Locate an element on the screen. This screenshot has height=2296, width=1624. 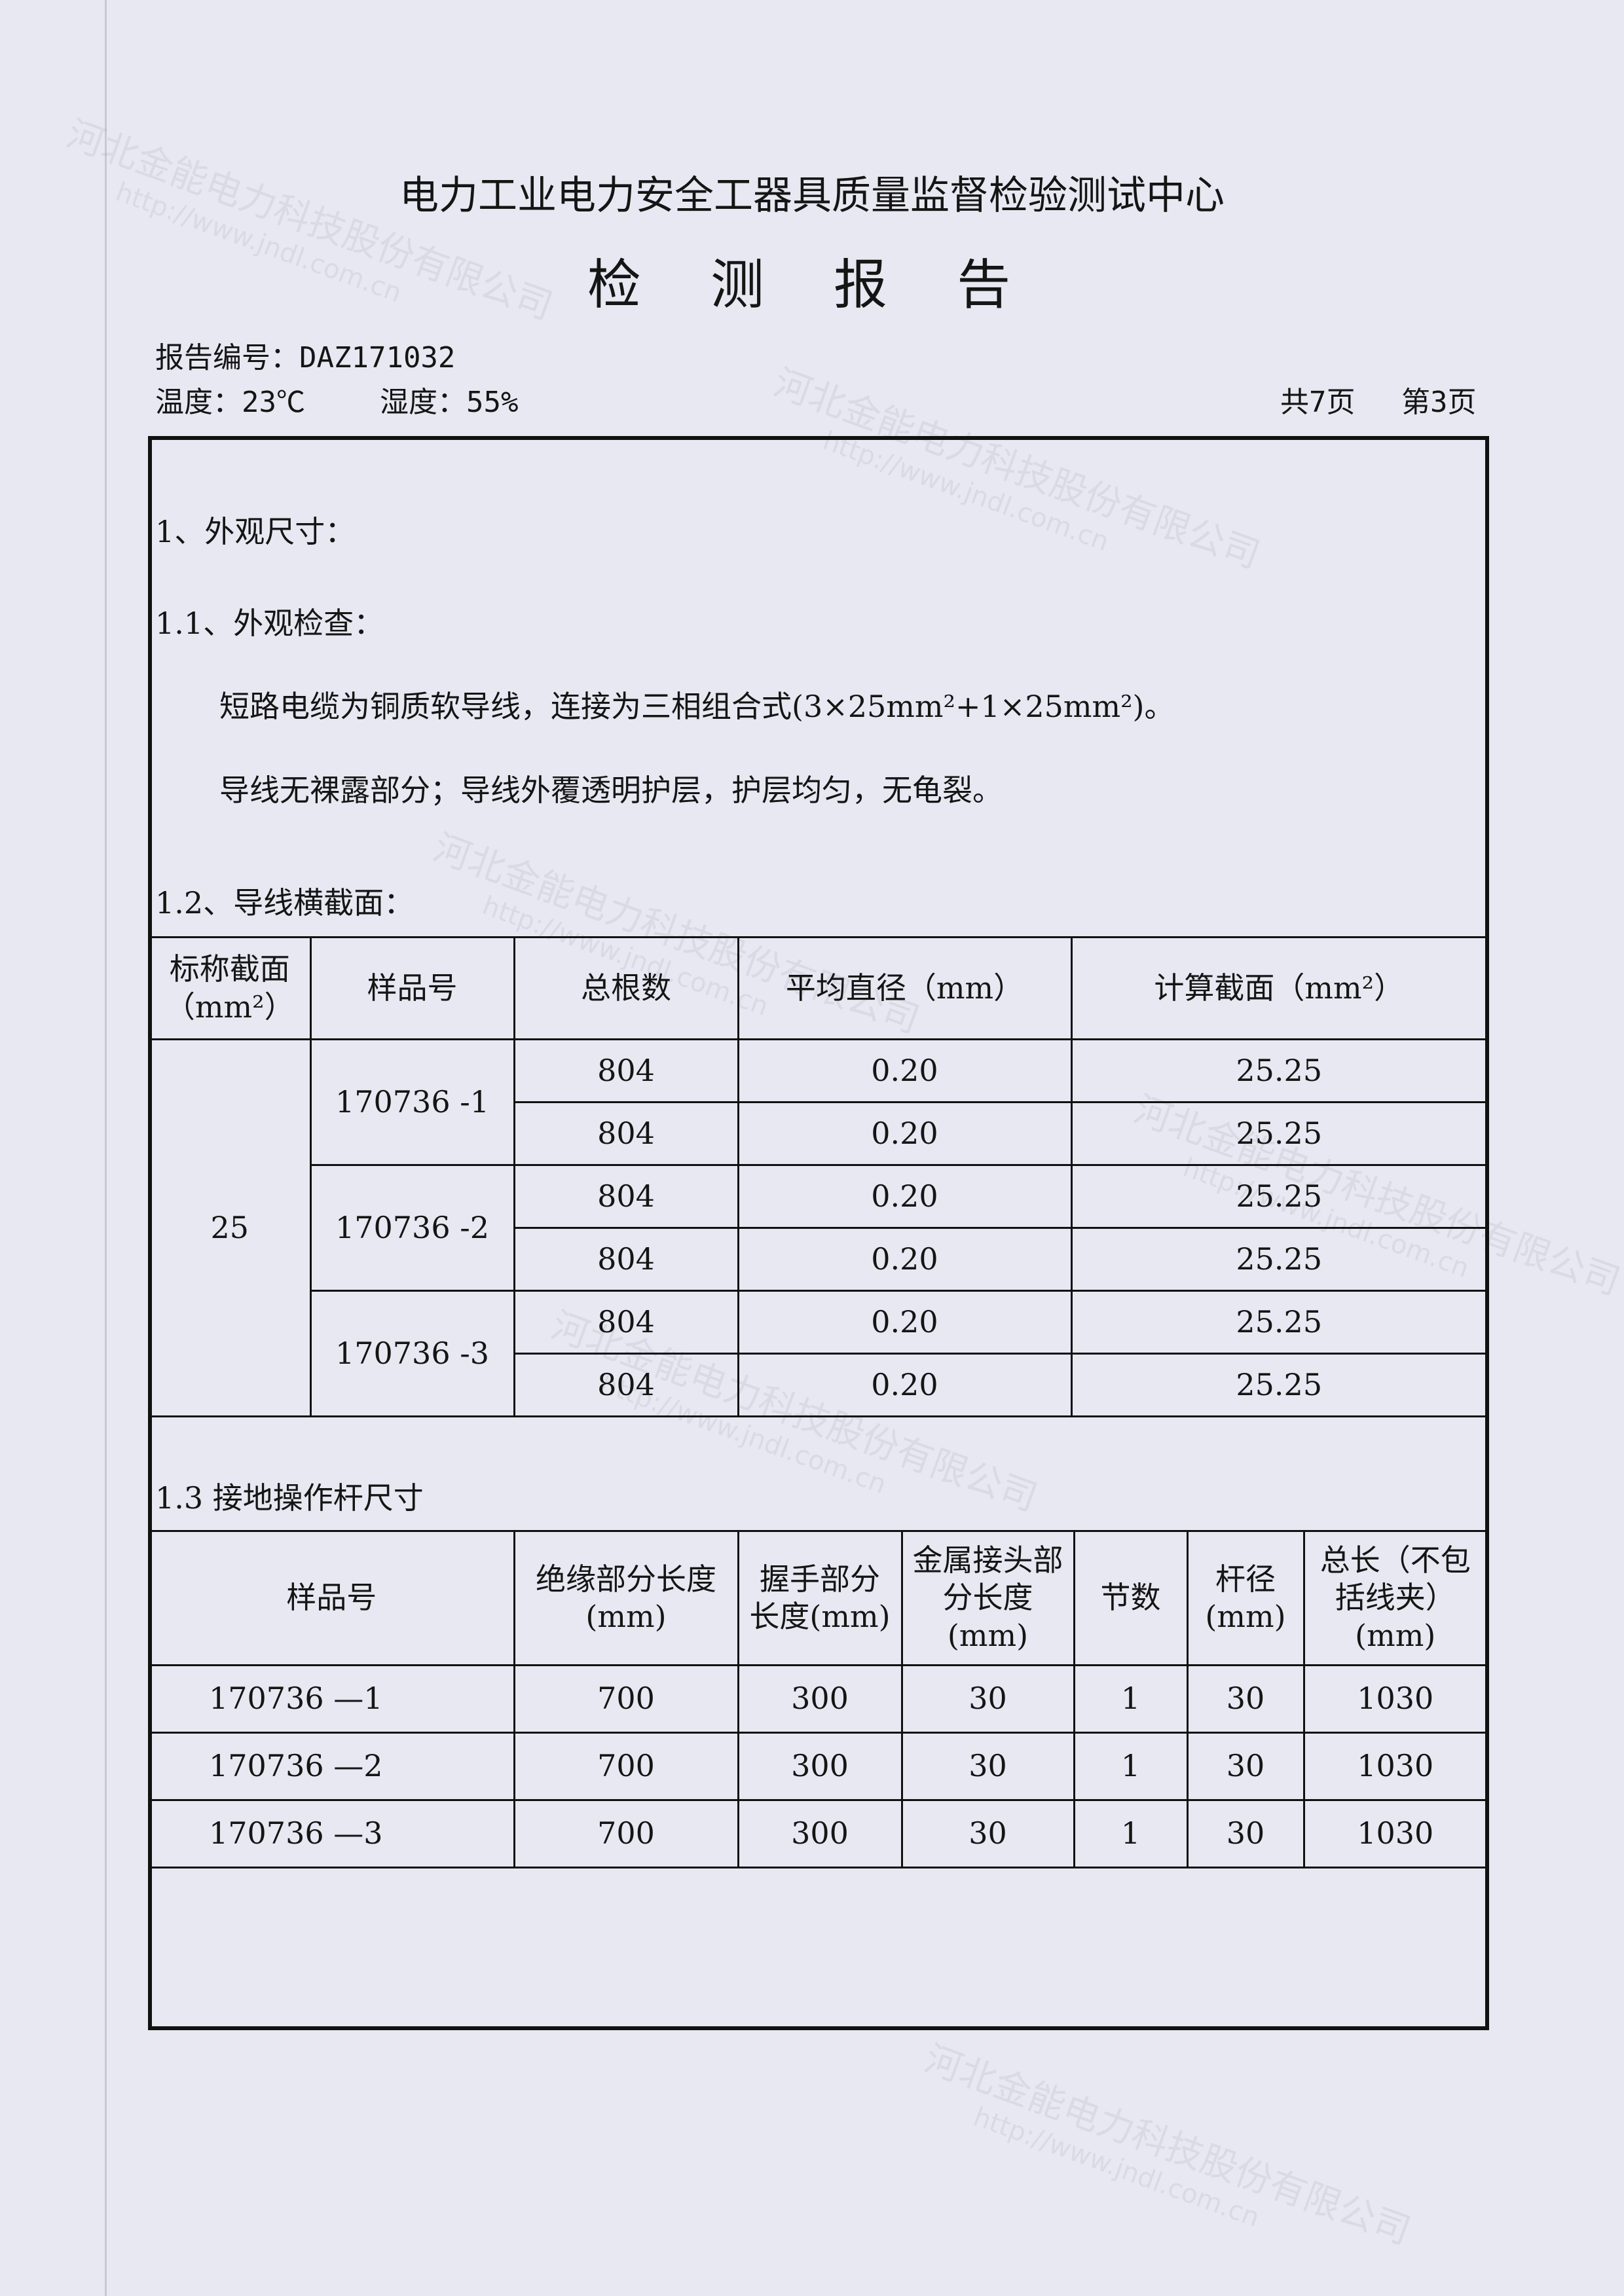
sample-id-cell: 170736 -3 is located at coordinates (412, 1353).